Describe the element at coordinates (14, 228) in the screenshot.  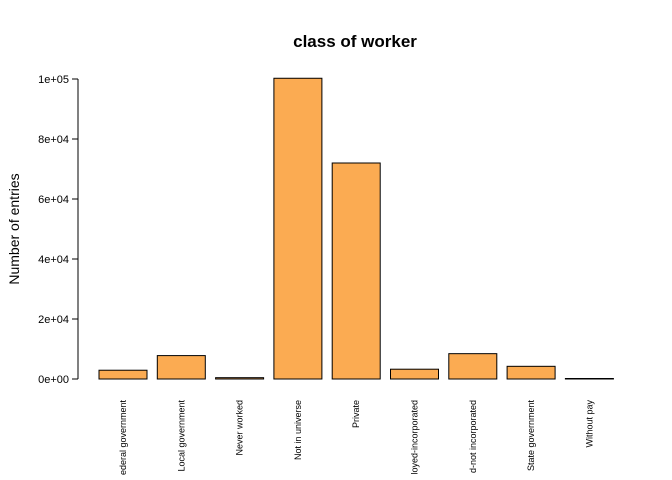
I see `y-axis-label: Number of entries` at that location.